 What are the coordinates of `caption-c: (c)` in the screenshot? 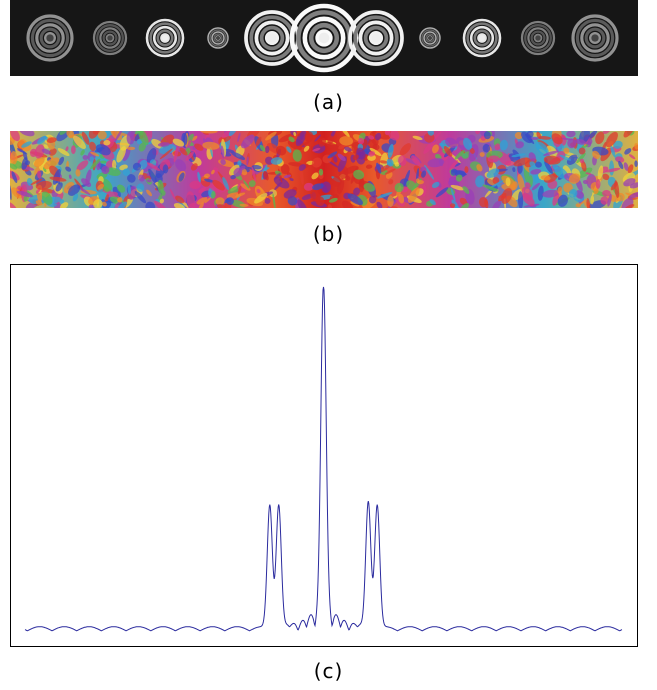 It's located at (328, 671).